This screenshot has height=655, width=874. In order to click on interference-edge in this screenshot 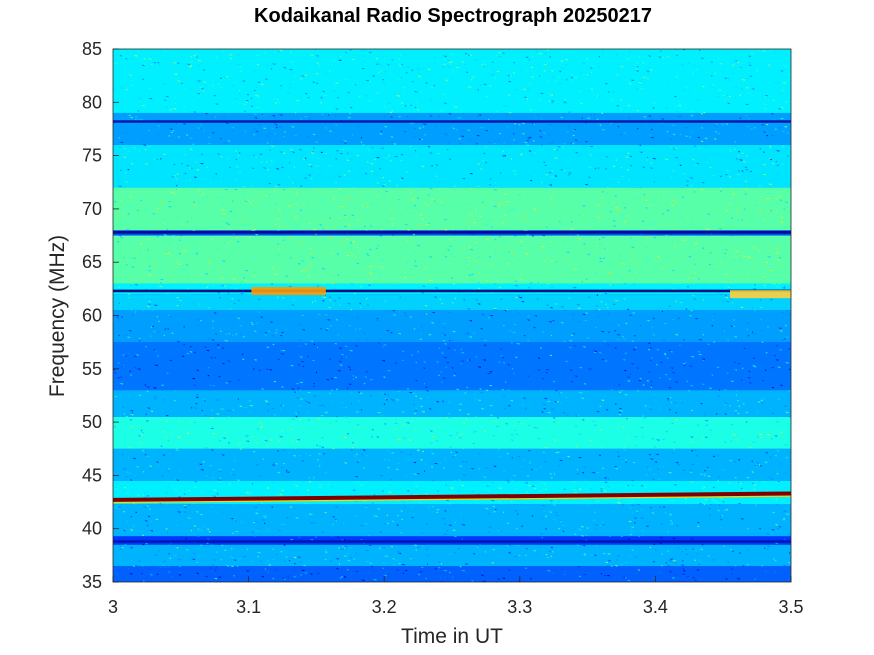, I will do `click(452, 499)`.